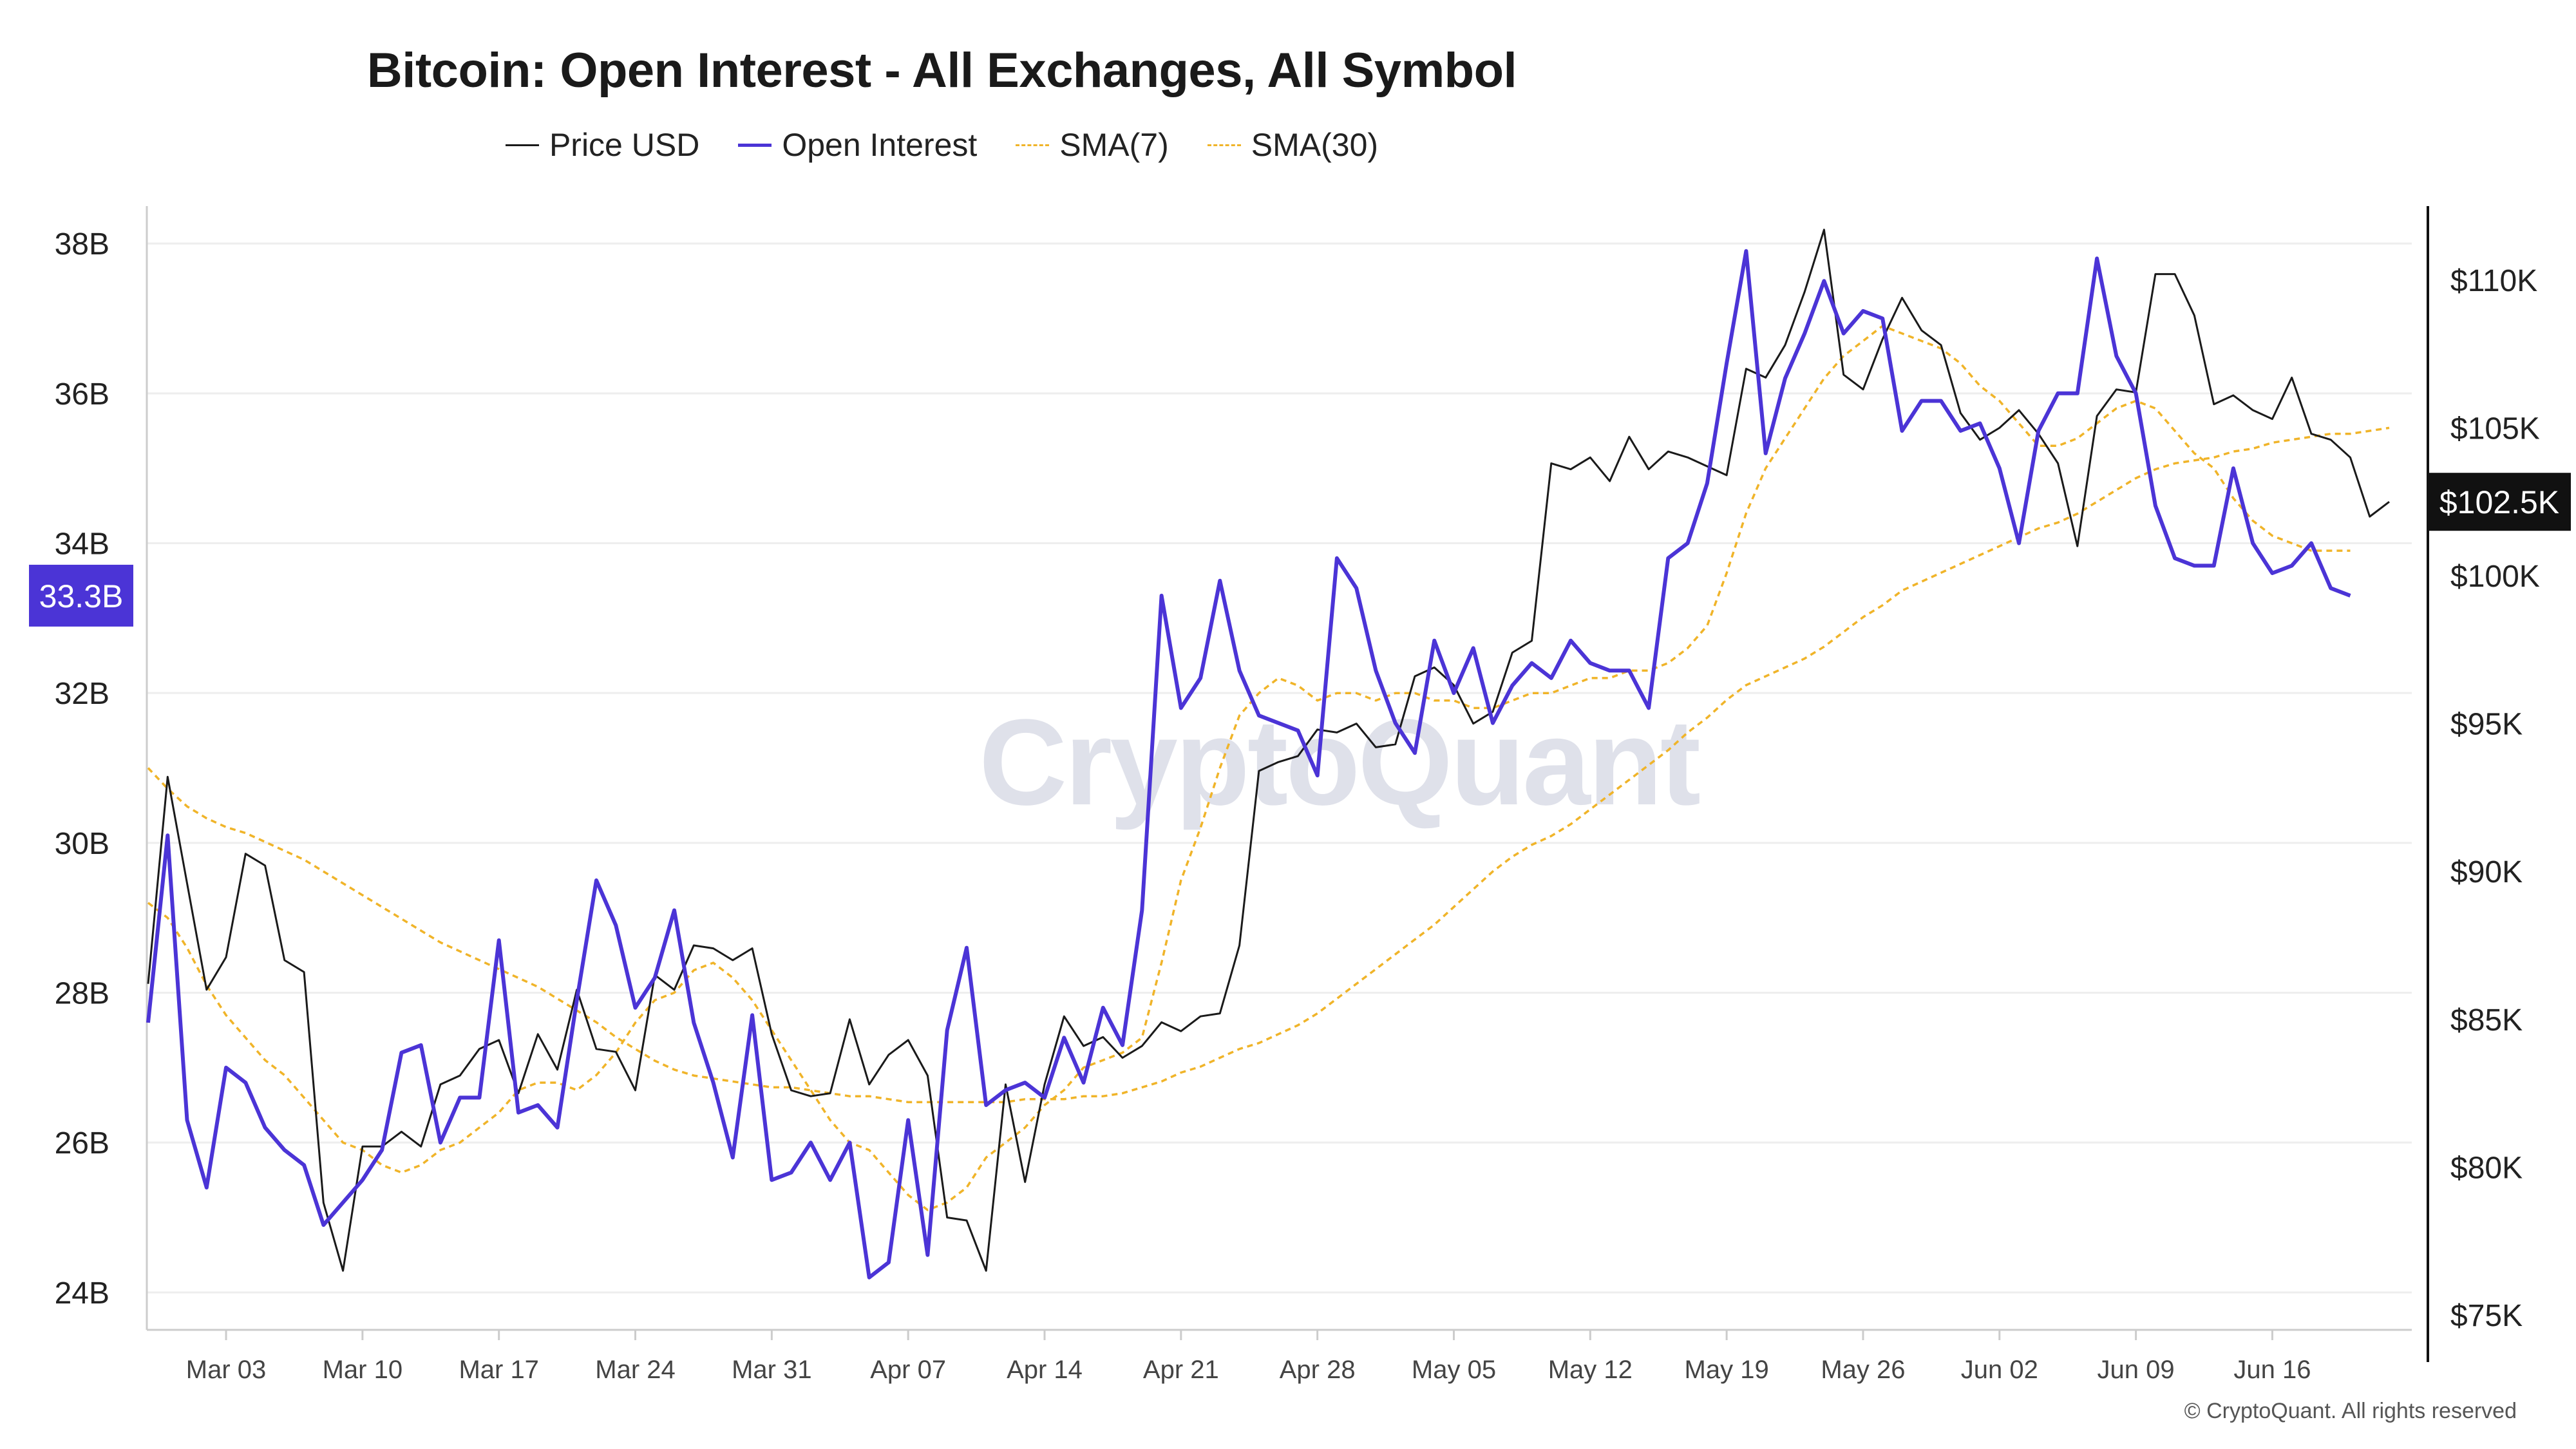 Image resolution: width=2576 pixels, height=1449 pixels. I want to click on x-tick-label: Jun 02, so click(1999, 1370).